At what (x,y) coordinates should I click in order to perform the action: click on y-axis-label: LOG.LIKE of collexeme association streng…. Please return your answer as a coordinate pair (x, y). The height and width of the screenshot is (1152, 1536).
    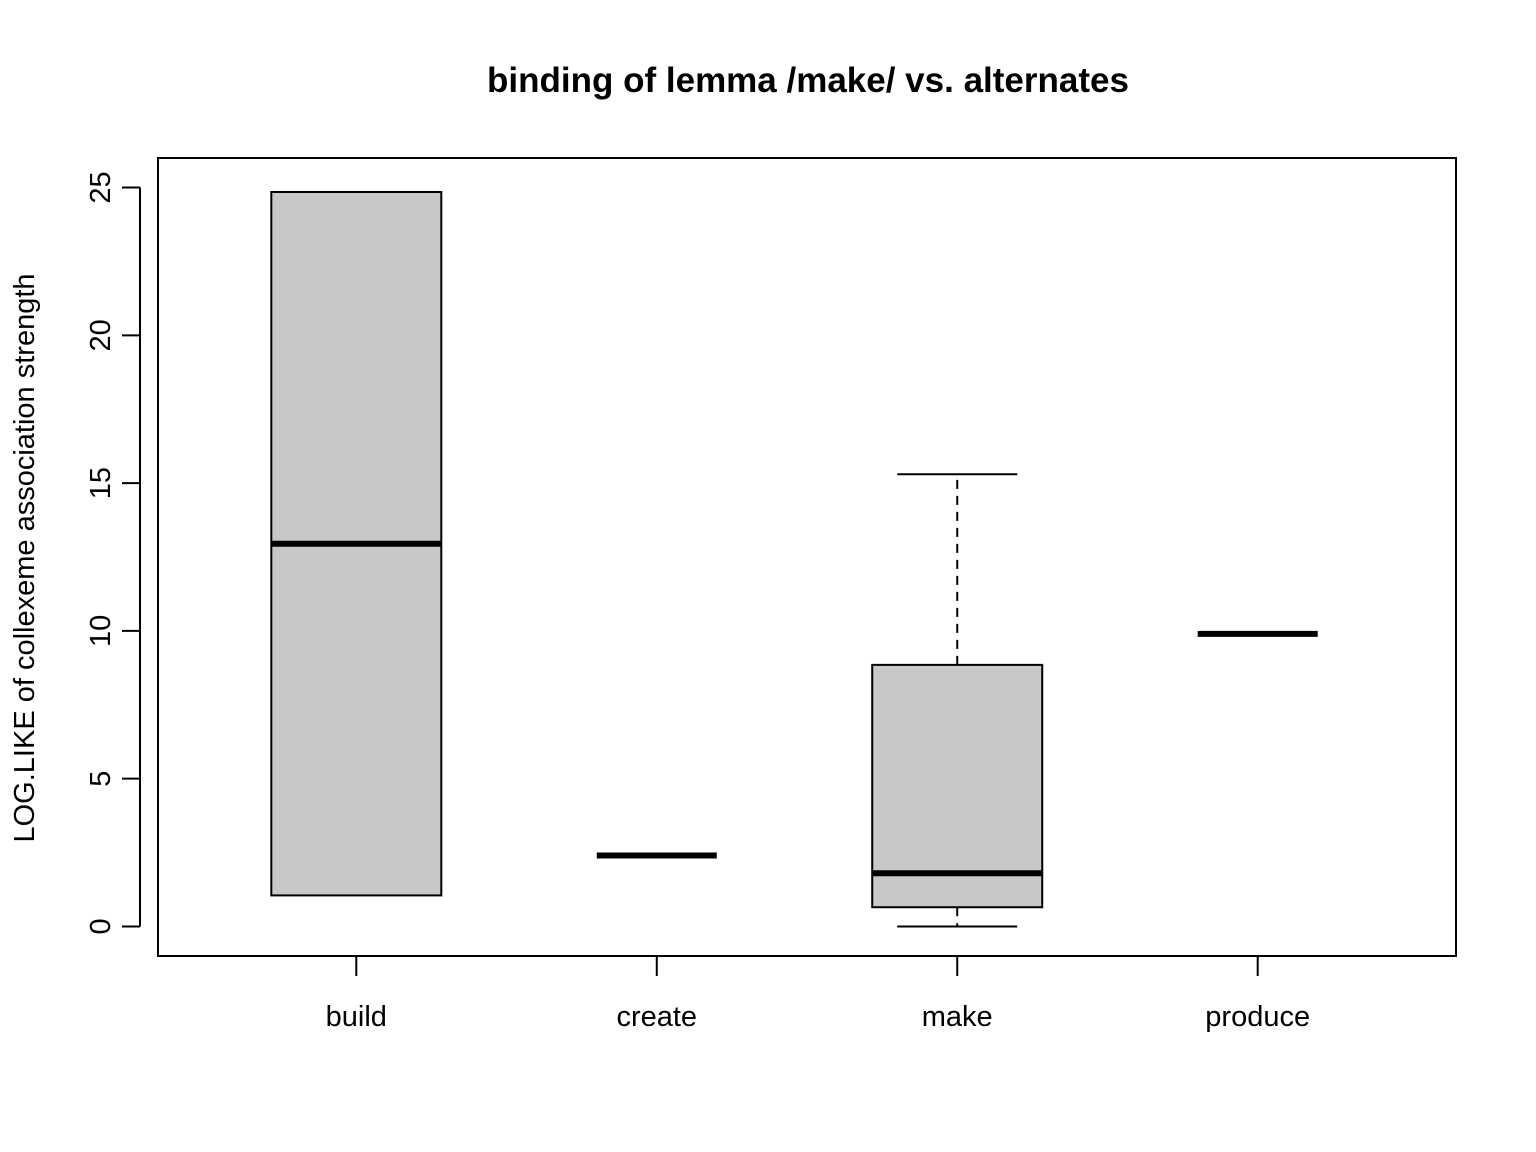
    Looking at the image, I should click on (25, 557).